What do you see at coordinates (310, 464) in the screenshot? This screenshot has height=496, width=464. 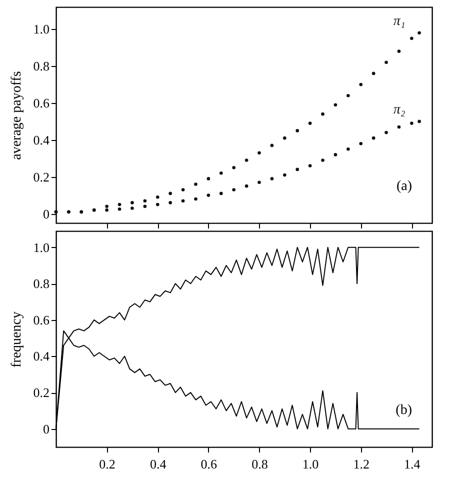 I see `x-tick-label: 1.0` at bounding box center [310, 464].